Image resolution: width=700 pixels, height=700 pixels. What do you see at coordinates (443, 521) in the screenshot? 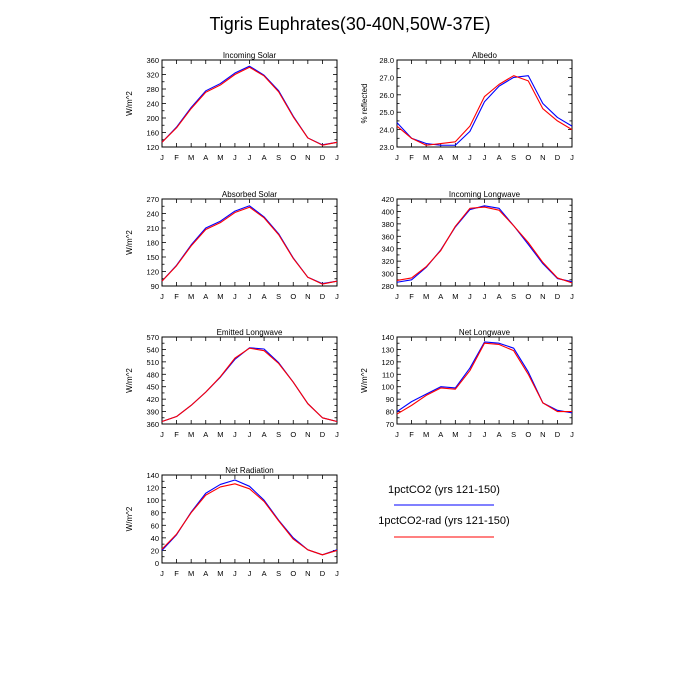
I see `legend-label-2: 1pctCO2-rad (yrs 121-150)` at bounding box center [443, 521].